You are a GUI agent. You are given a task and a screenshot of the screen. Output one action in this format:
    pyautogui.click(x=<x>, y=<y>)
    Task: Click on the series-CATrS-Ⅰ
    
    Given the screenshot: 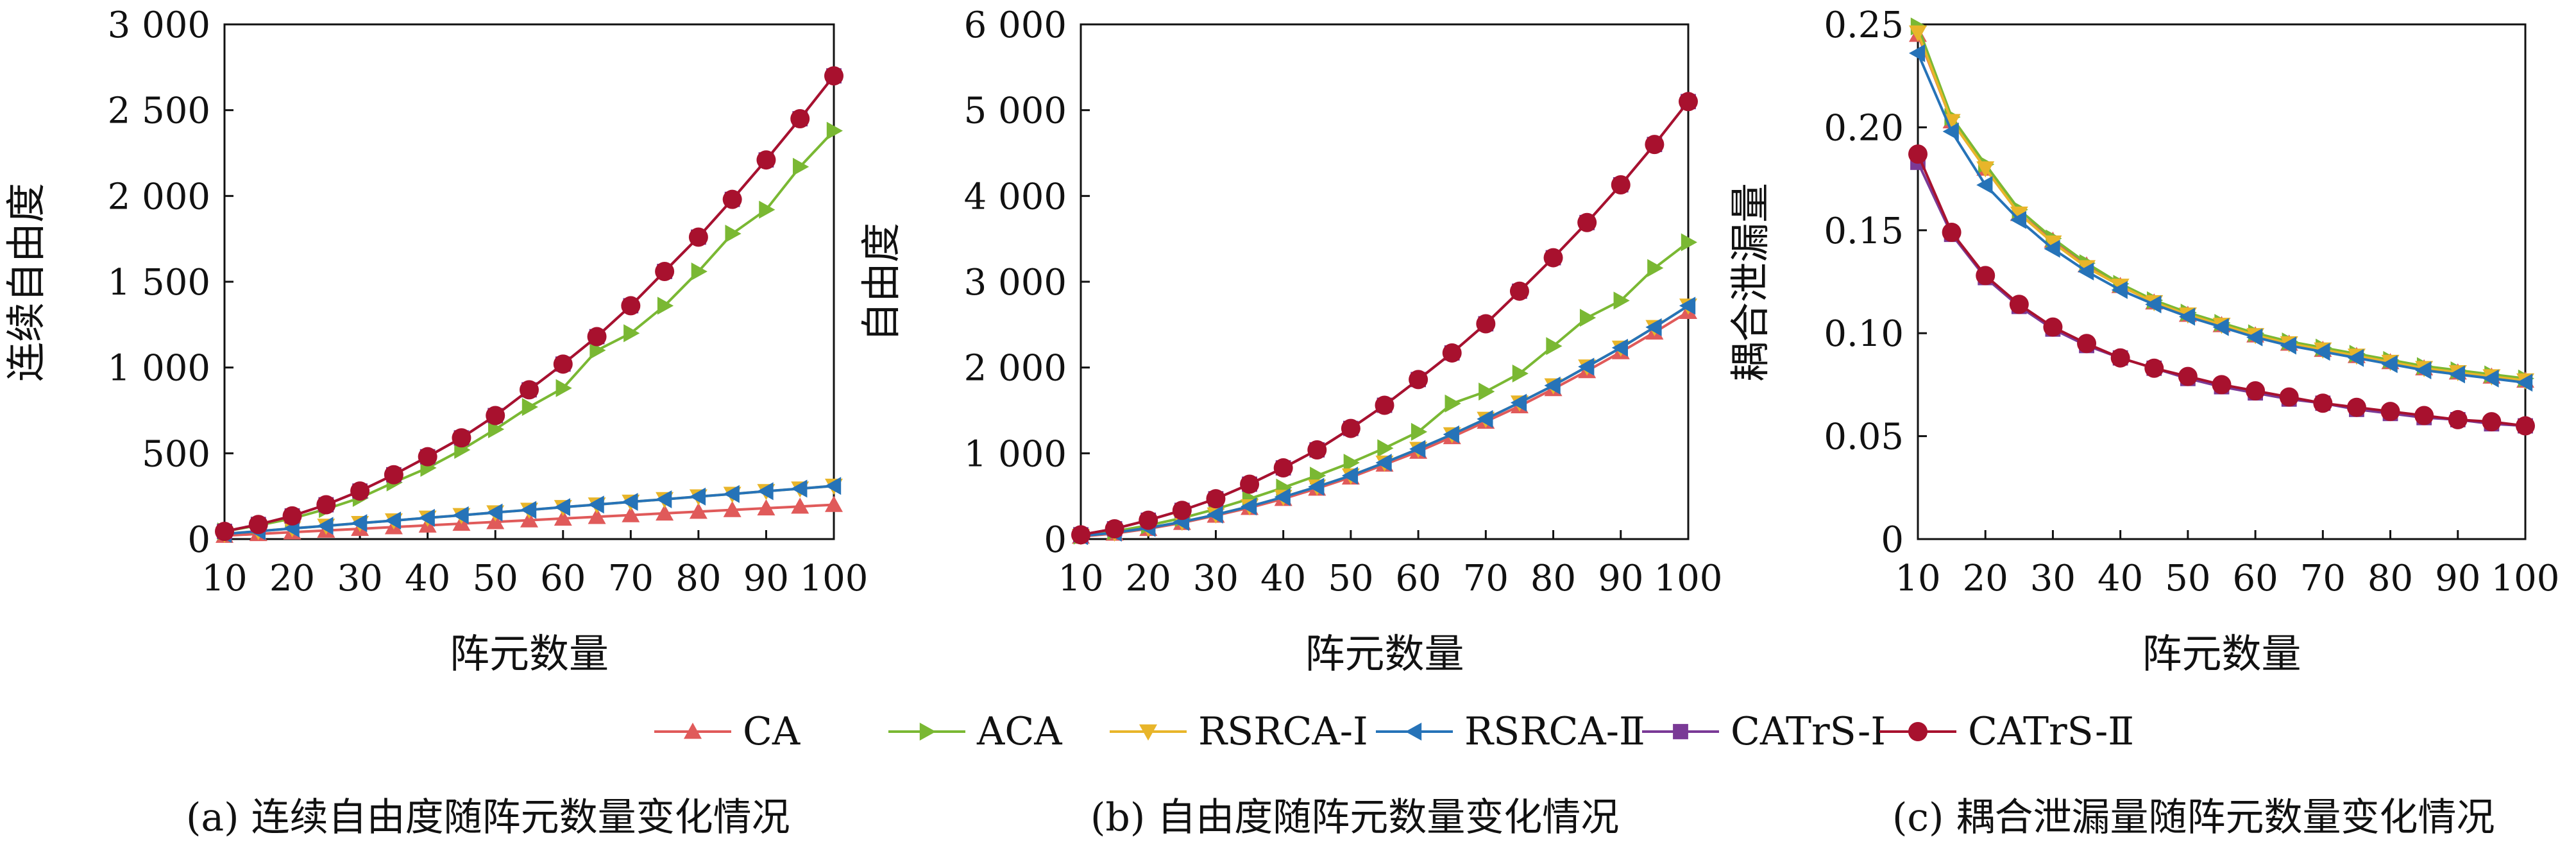 What is the action you would take?
    pyautogui.click(x=529, y=303)
    